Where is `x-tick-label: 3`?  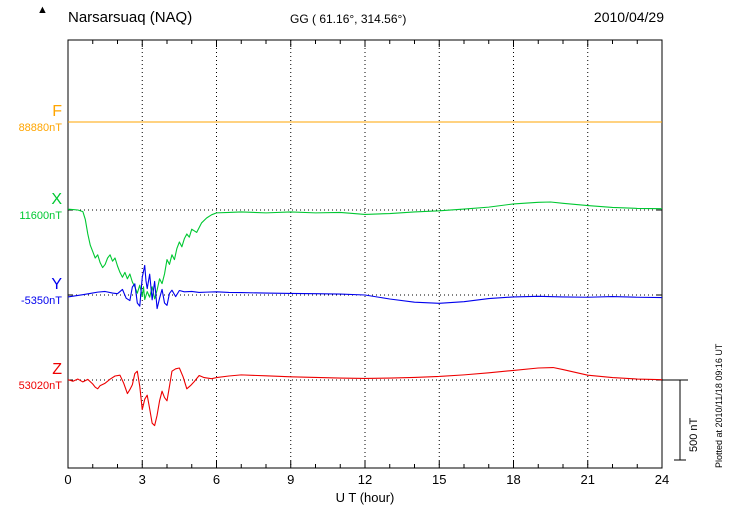 x-tick-label: 3 is located at coordinates (142, 479).